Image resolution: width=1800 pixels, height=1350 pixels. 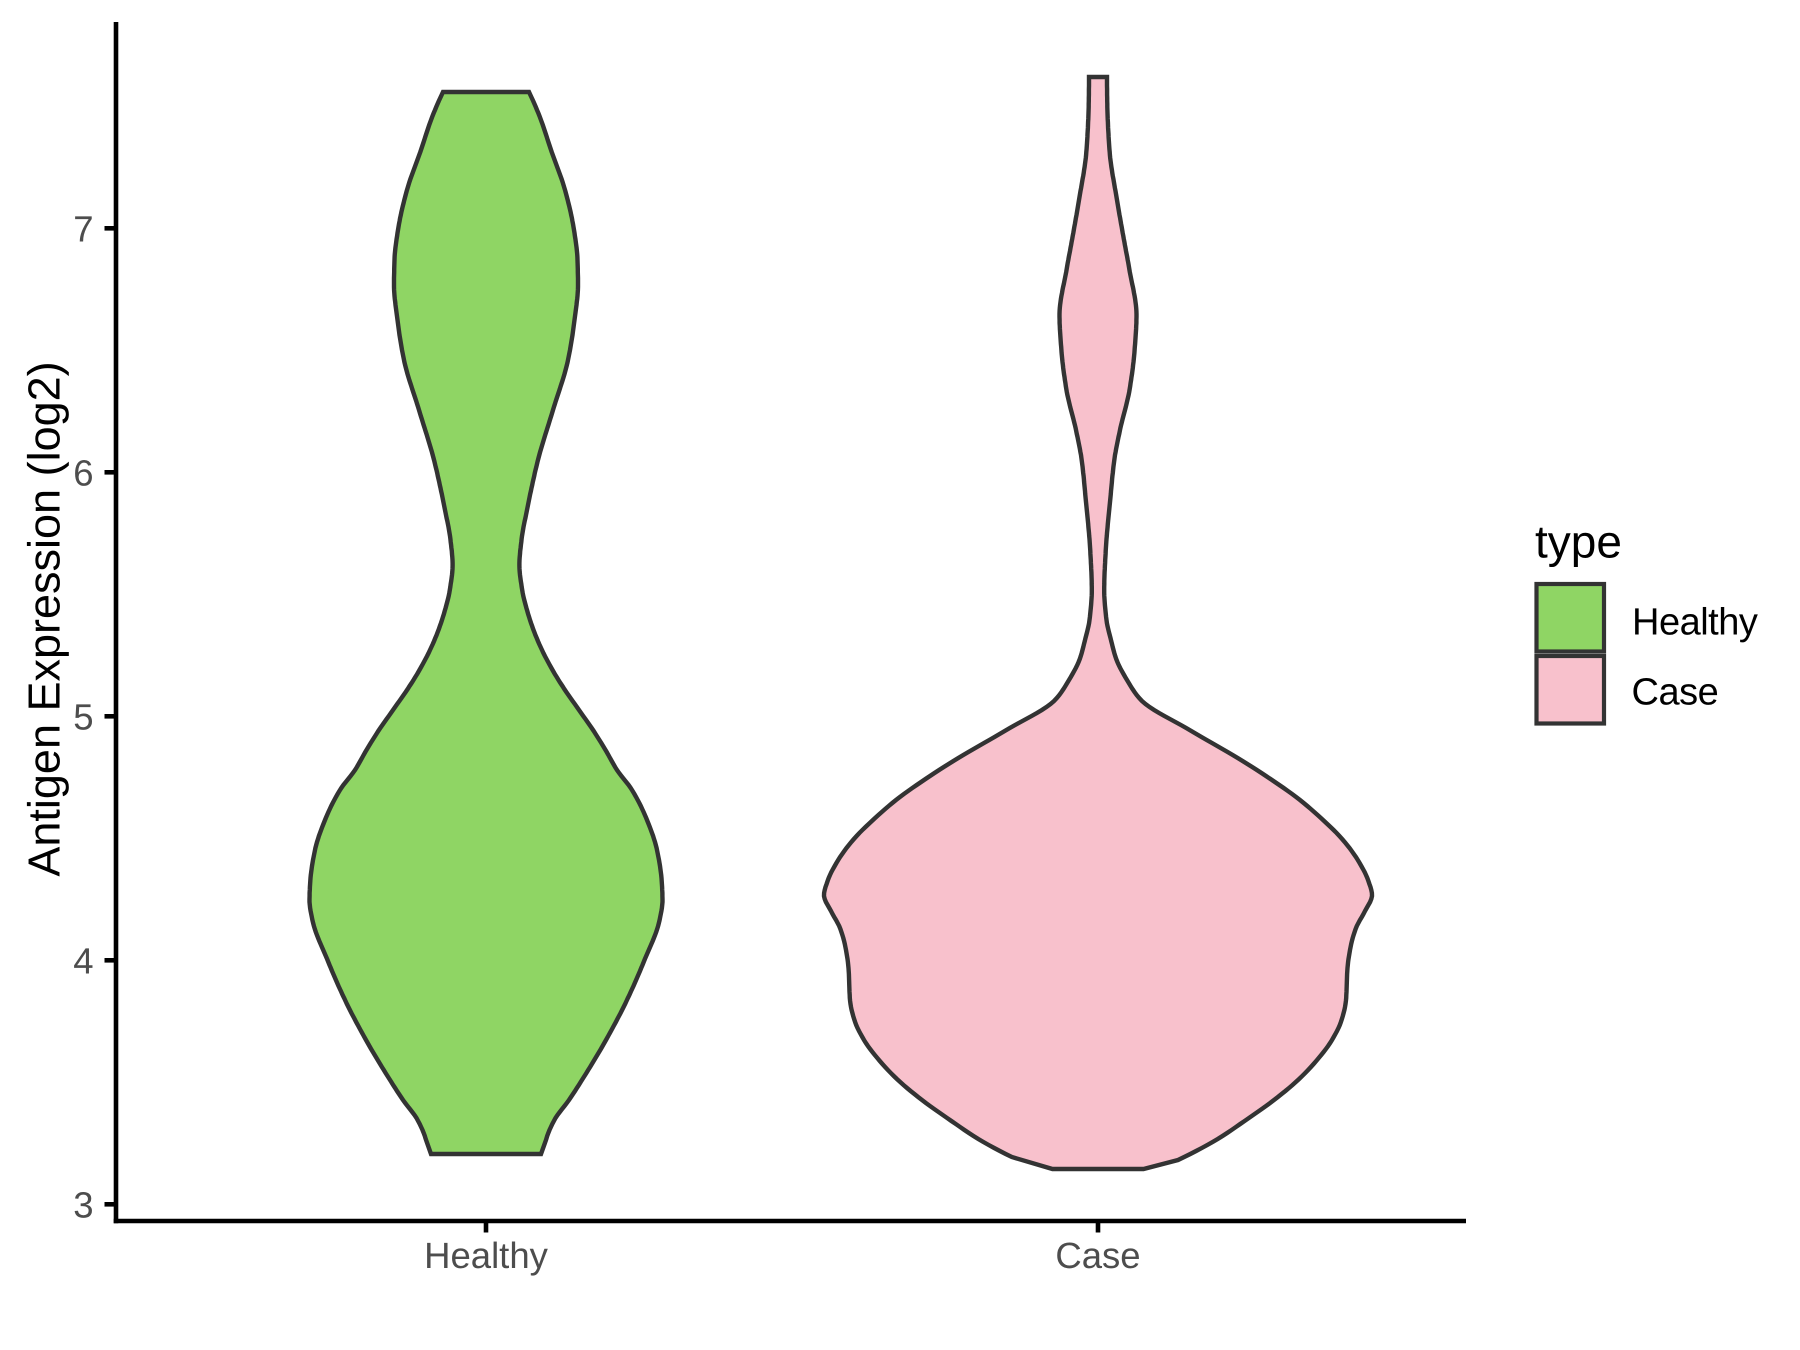 What do you see at coordinates (83, 1204) in the screenshot?
I see `svg-text: 3` at bounding box center [83, 1204].